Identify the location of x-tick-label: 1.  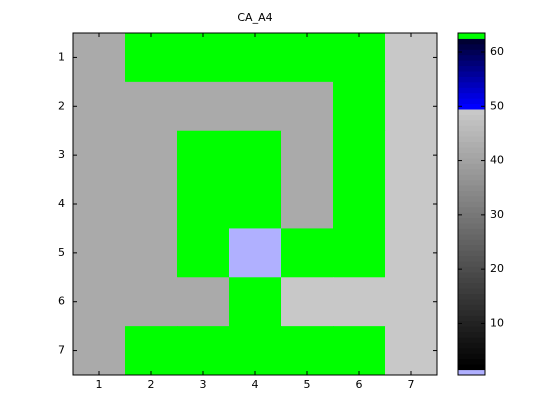
(99, 384).